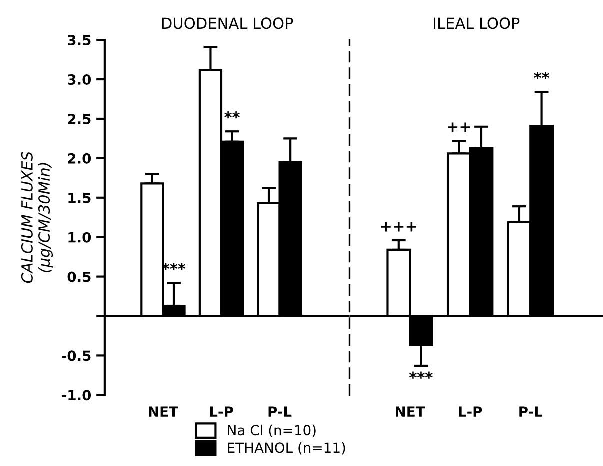 The width and height of the screenshot is (603, 466). Describe the element at coordinates (76, 356) in the screenshot. I see `y-tick-label: -0.5` at that location.